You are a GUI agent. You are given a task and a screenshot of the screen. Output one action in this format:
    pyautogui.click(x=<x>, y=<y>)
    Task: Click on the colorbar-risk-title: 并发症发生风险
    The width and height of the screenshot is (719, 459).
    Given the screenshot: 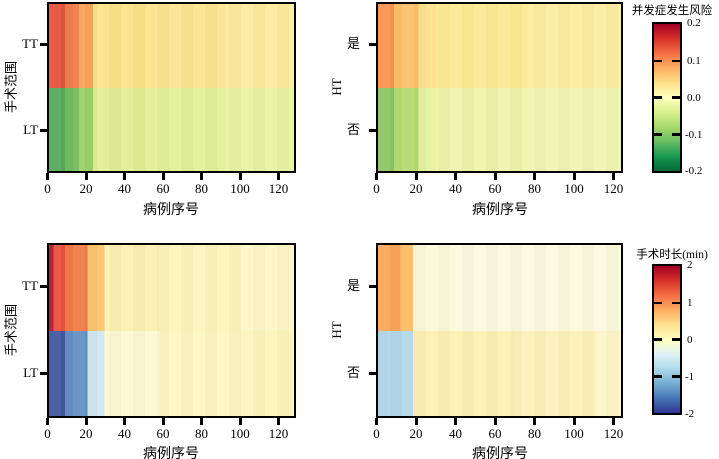 What is the action you would take?
    pyautogui.click(x=672, y=11)
    